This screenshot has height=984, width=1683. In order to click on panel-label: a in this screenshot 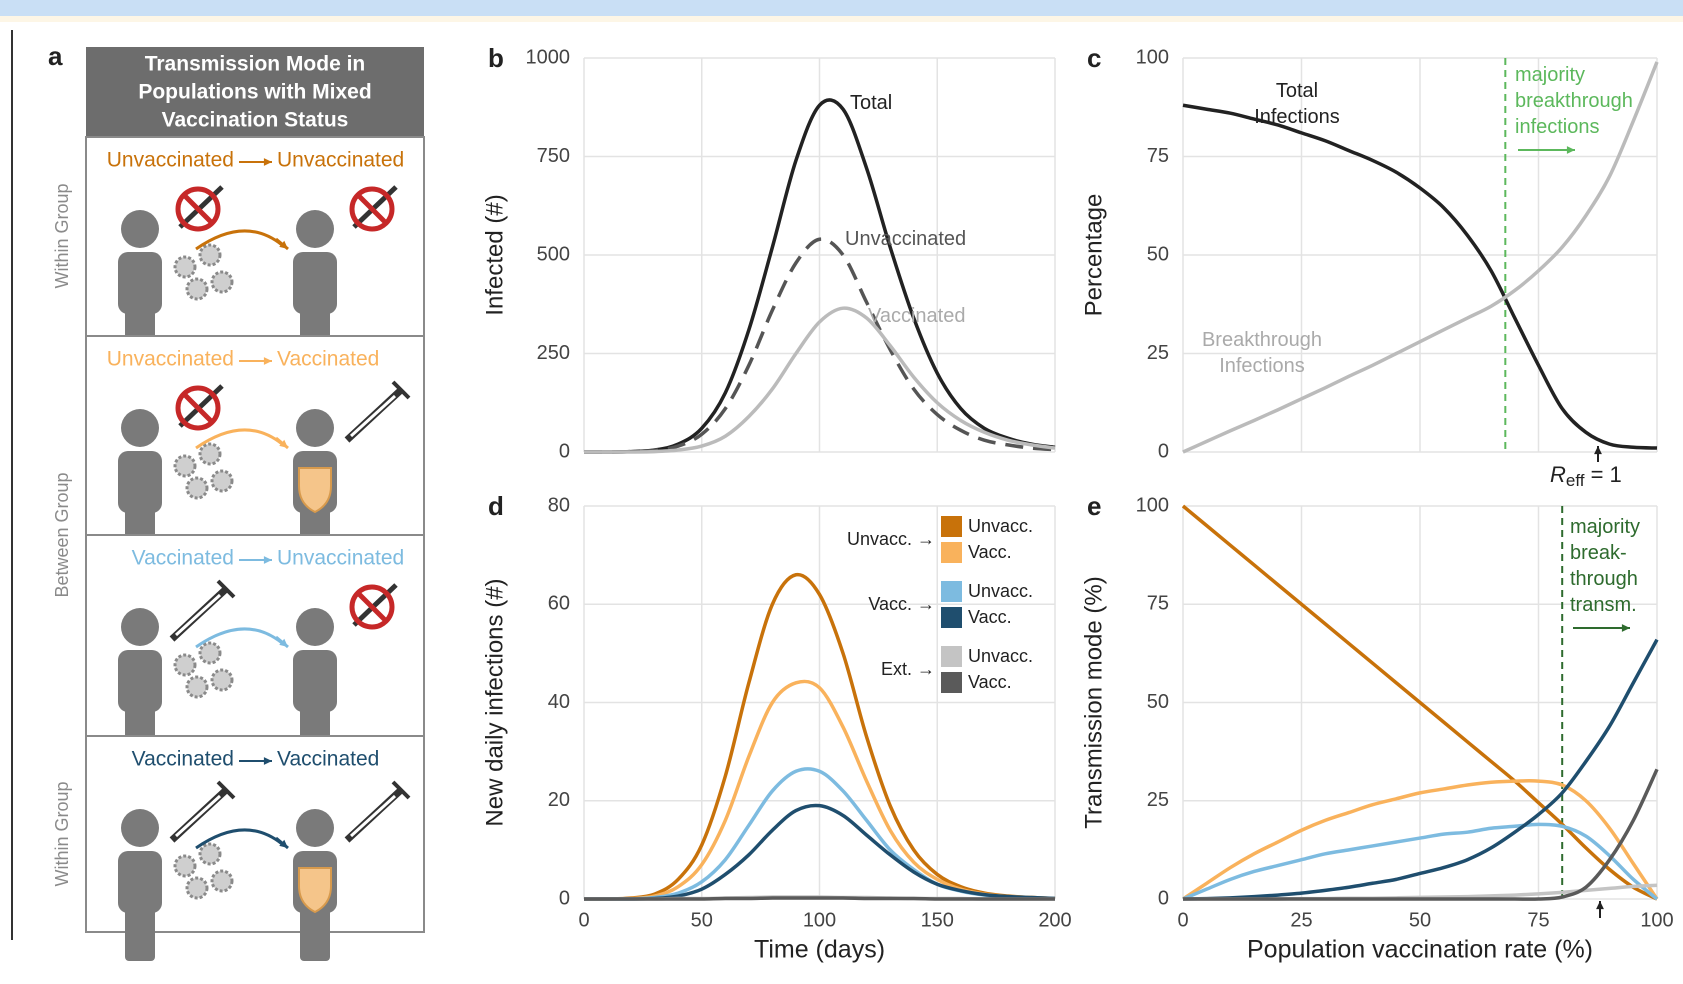, I will do `click(55, 56)`.